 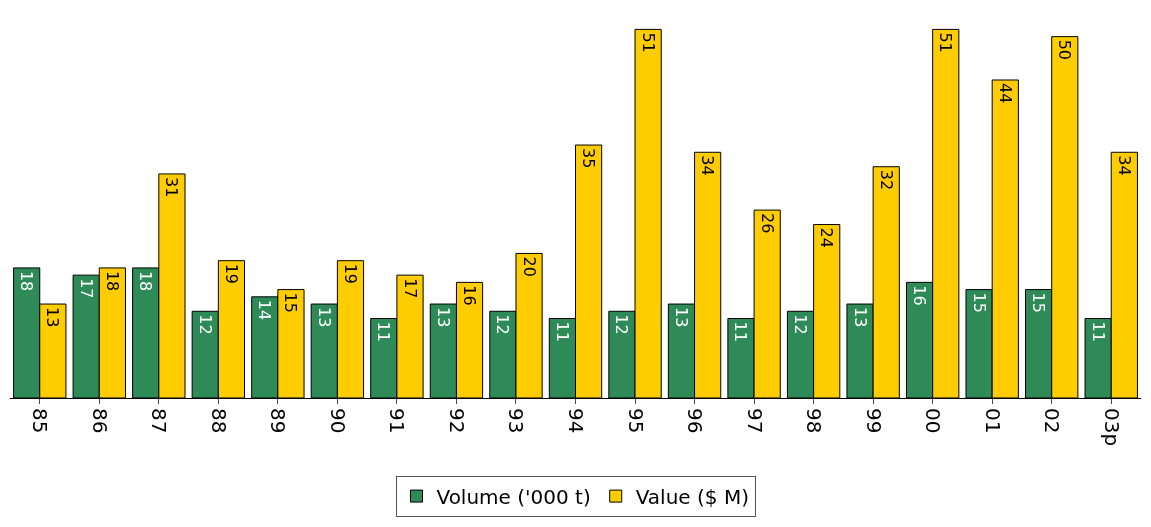 I want to click on x-tick-label: 89, so click(x=278, y=421).